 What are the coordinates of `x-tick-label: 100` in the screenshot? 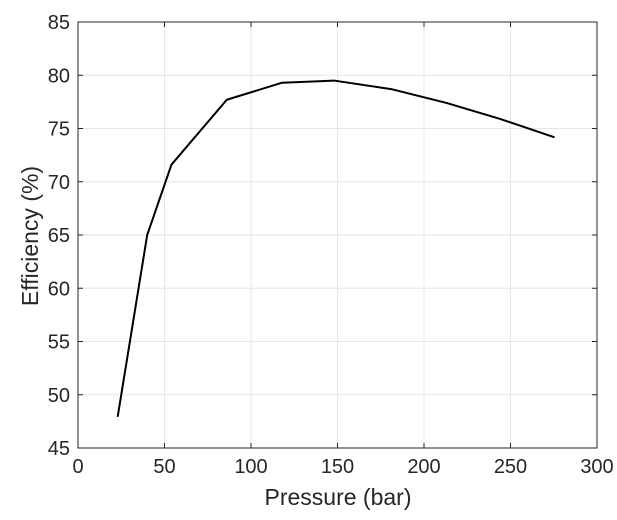 It's located at (250, 467).